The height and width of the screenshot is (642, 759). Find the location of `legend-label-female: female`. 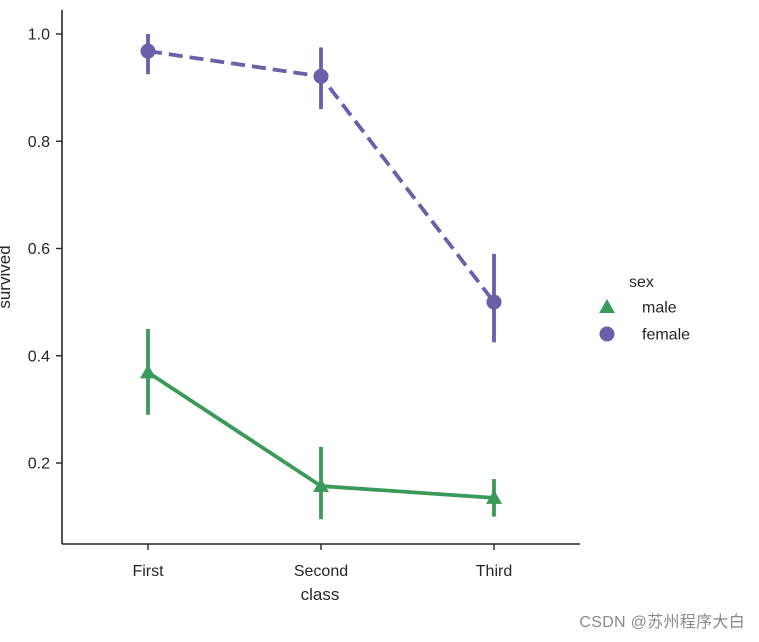

legend-label-female: female is located at coordinates (666, 335).